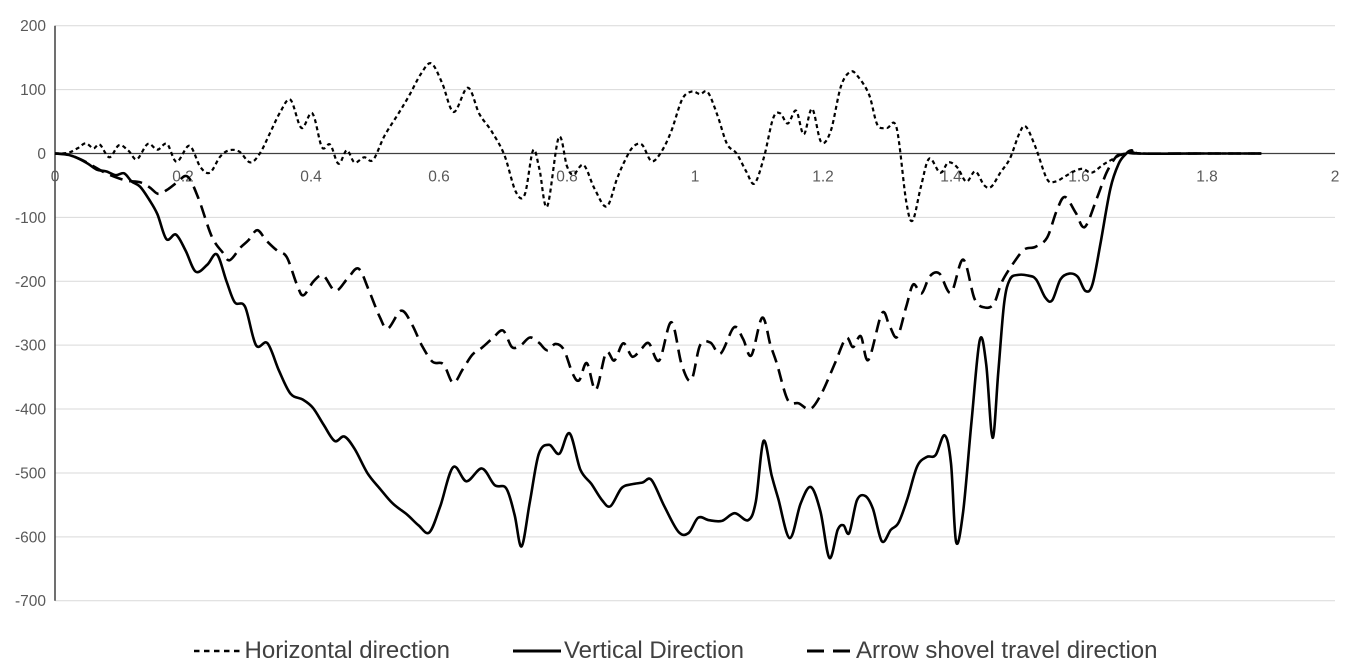 The height and width of the screenshot is (671, 1350). I want to click on x-tick-label: 1.6, so click(1079, 177).